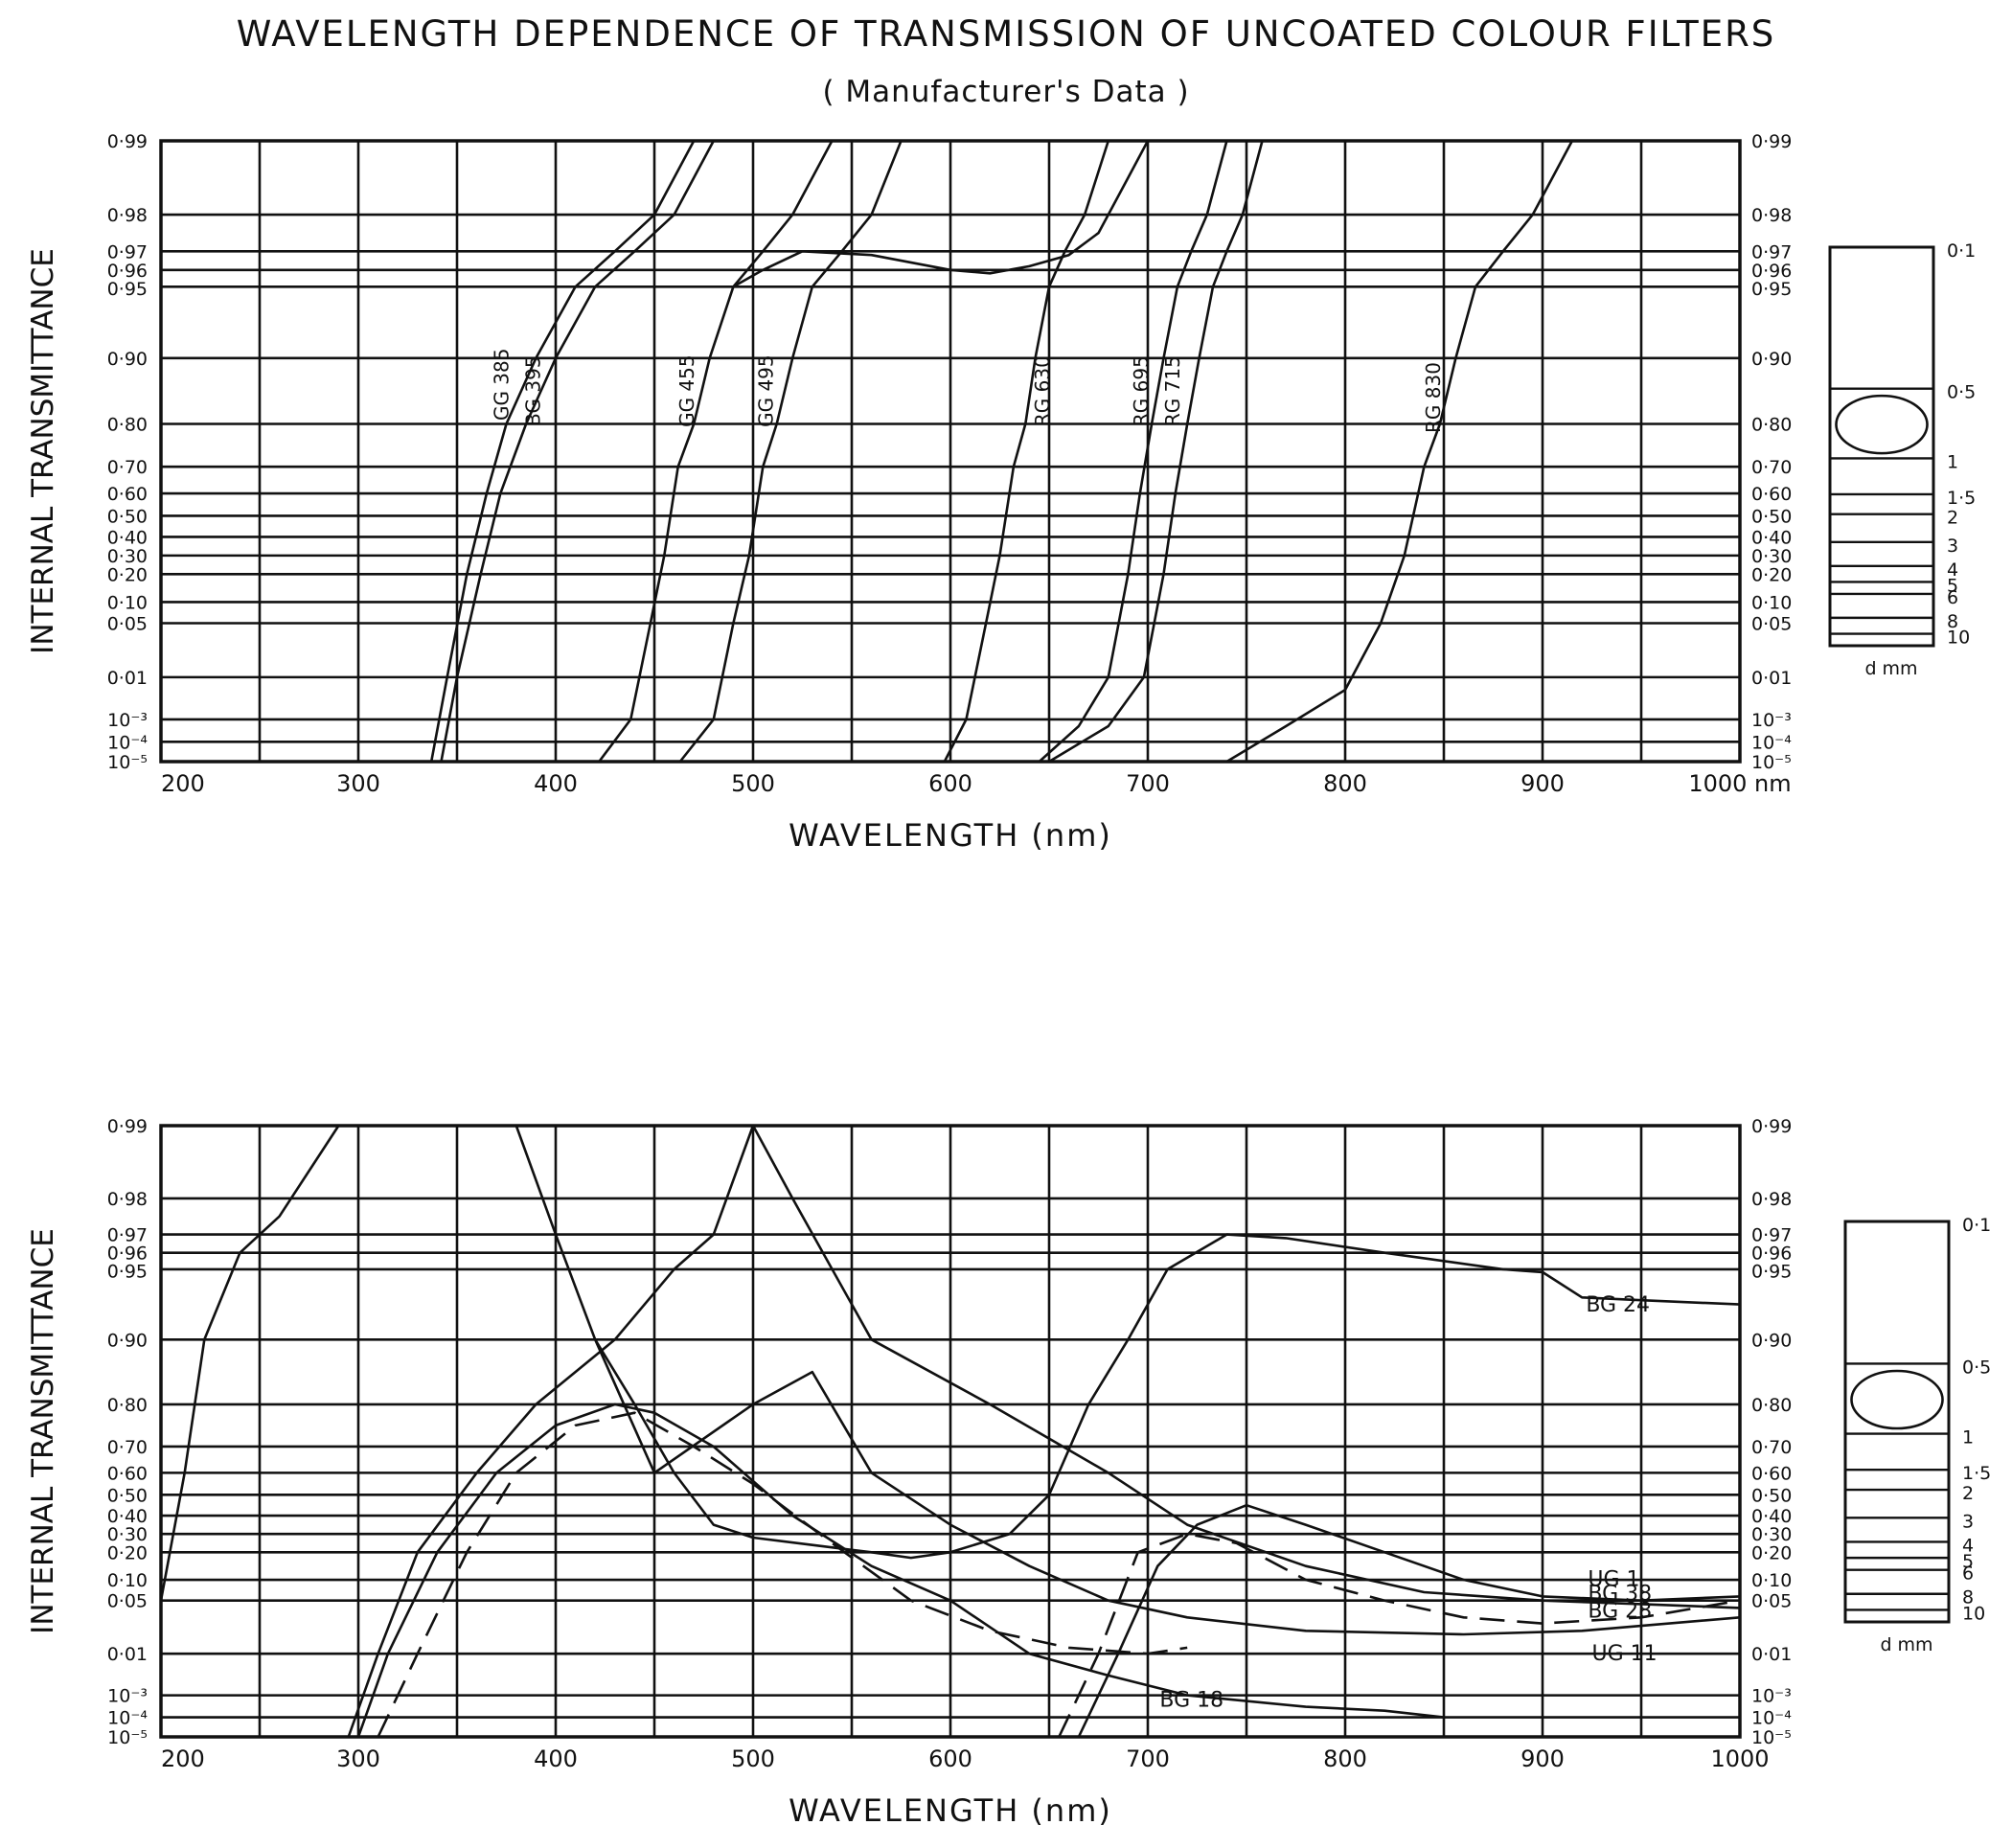  What do you see at coordinates (1952, 621) in the screenshot?
I see `thickness-scale-label: 8` at bounding box center [1952, 621].